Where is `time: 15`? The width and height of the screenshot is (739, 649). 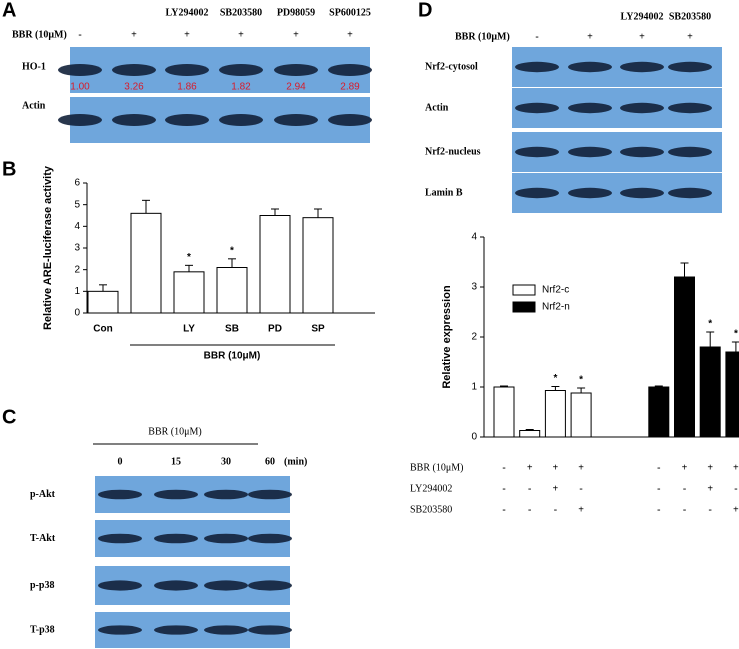
time: 15 is located at coordinates (176, 461).